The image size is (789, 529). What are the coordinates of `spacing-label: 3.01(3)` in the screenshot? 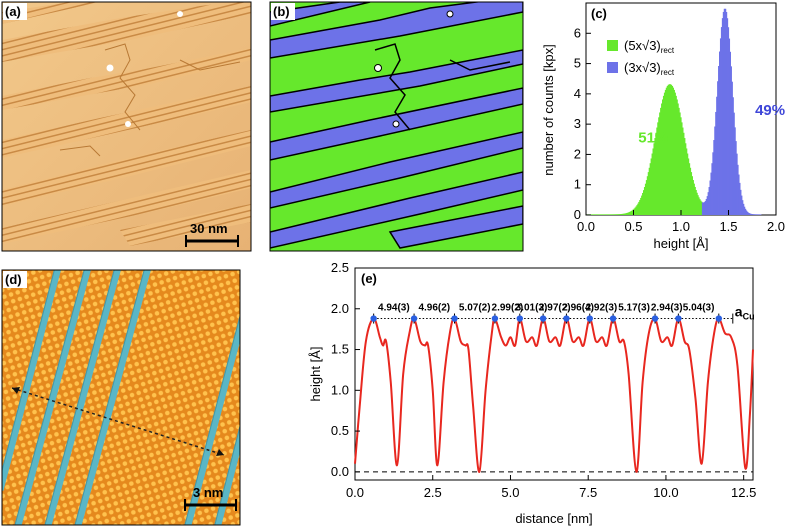 It's located at (532, 308).